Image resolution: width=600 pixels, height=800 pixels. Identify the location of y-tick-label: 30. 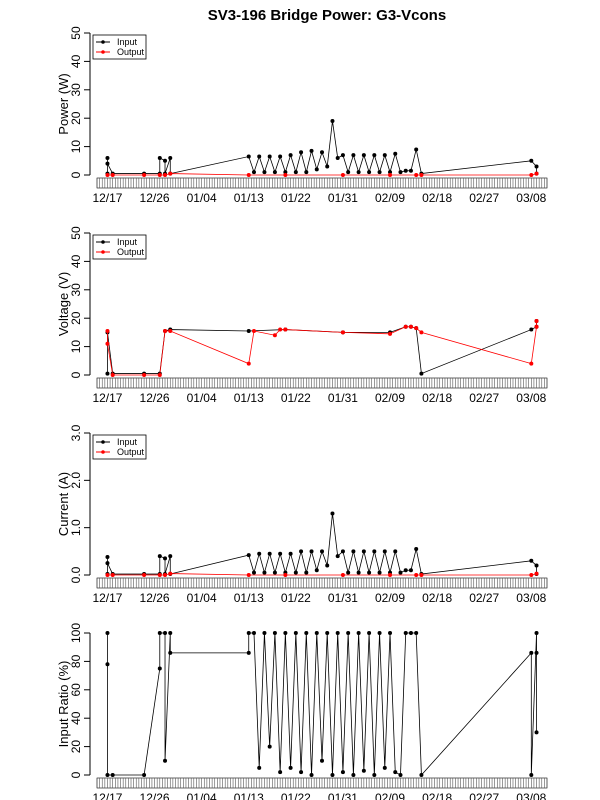
(76, 90).